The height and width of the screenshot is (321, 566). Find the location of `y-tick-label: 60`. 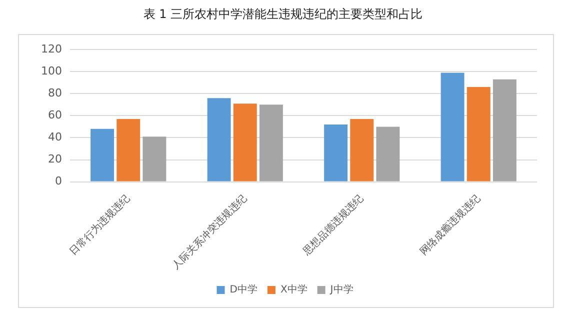

y-tick-label: 60 is located at coordinates (55, 115).